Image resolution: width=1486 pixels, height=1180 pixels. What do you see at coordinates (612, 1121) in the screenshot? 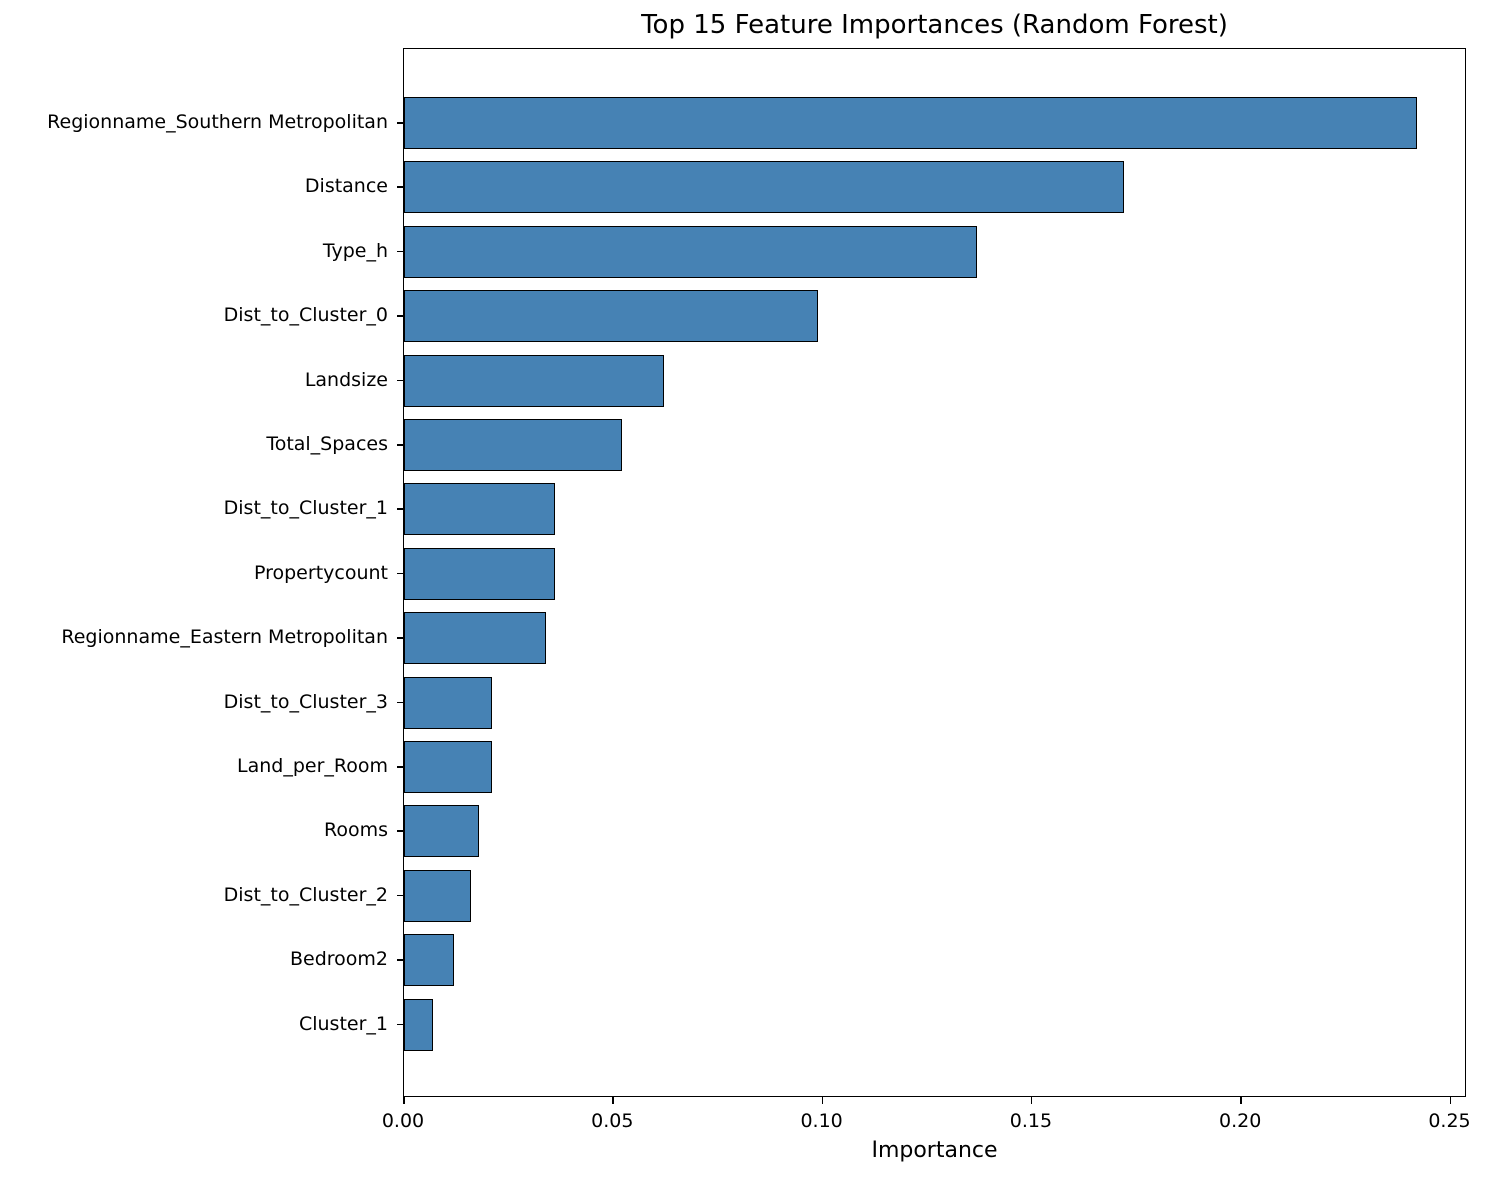
I see `x-tick-label: 0.05` at bounding box center [612, 1121].